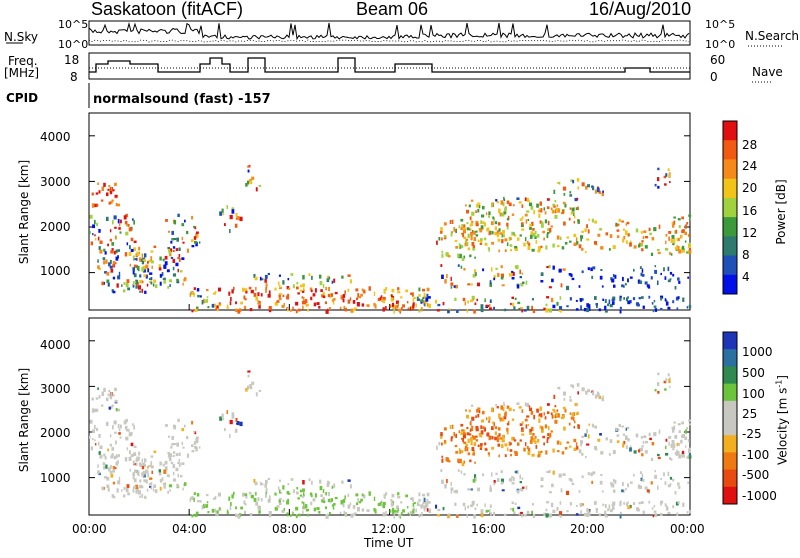 The height and width of the screenshot is (558, 800). What do you see at coordinates (73, 44) in the screenshot?
I see `nsky-tick-bottom: 10^0` at bounding box center [73, 44].